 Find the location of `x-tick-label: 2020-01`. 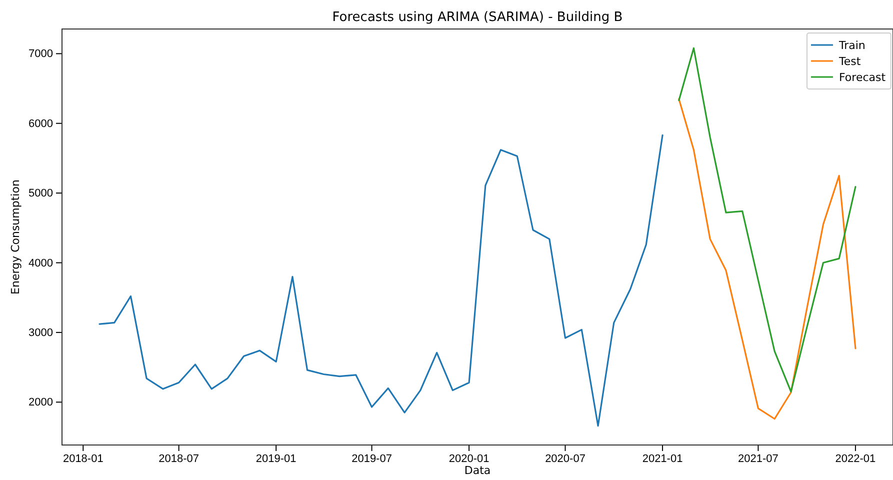

x-tick-label: 2020-01 is located at coordinates (469, 458).